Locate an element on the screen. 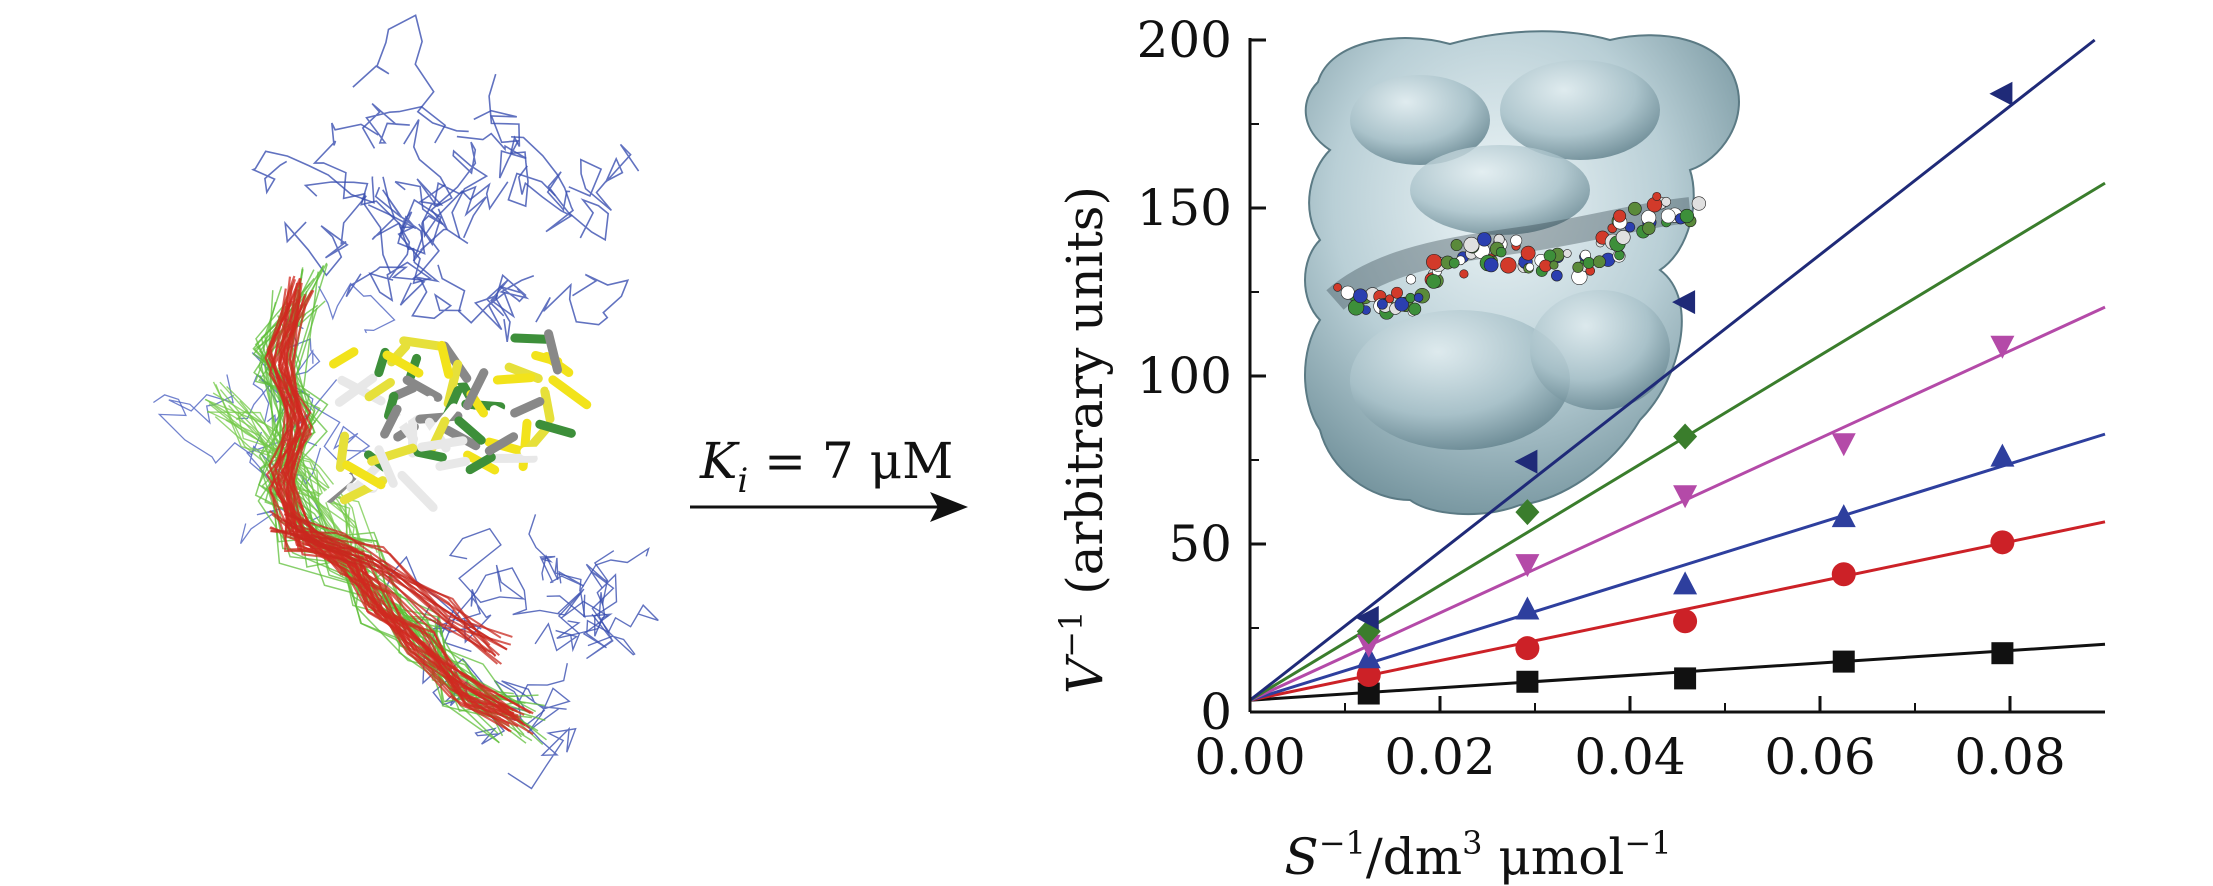  y-tick-label: 50 is located at coordinates (1200, 544).